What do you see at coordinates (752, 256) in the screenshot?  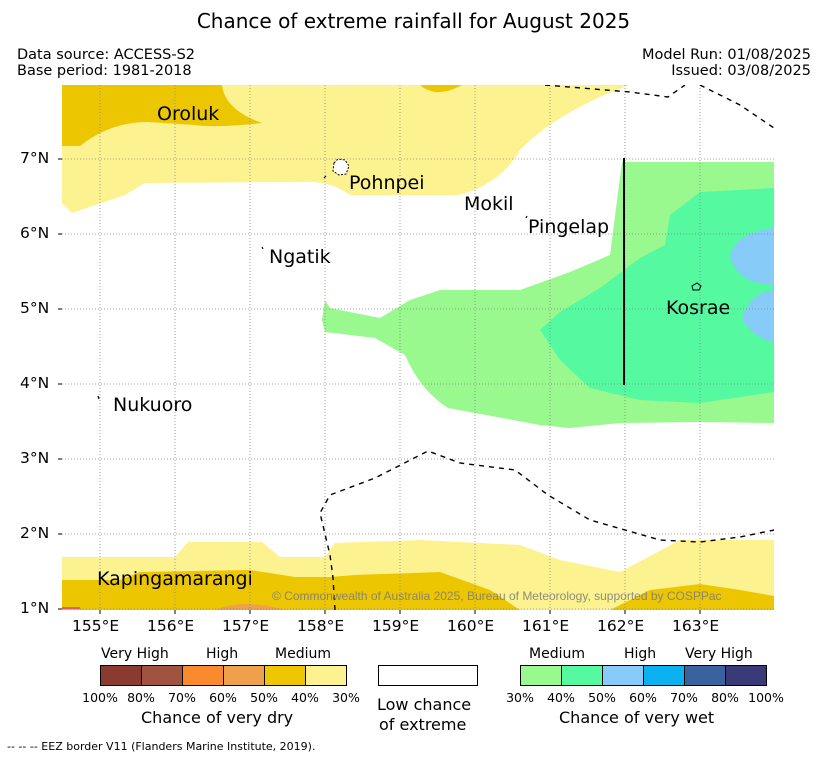 I see `region-very-high-wet` at bounding box center [752, 256].